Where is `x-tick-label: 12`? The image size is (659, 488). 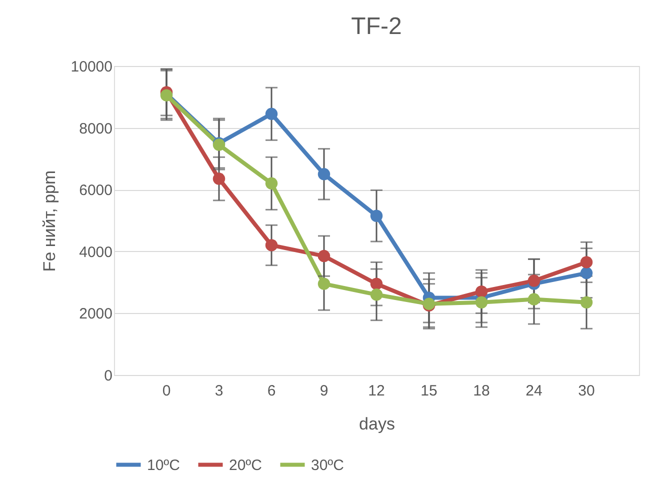
x-tick-label: 12 is located at coordinates (376, 391).